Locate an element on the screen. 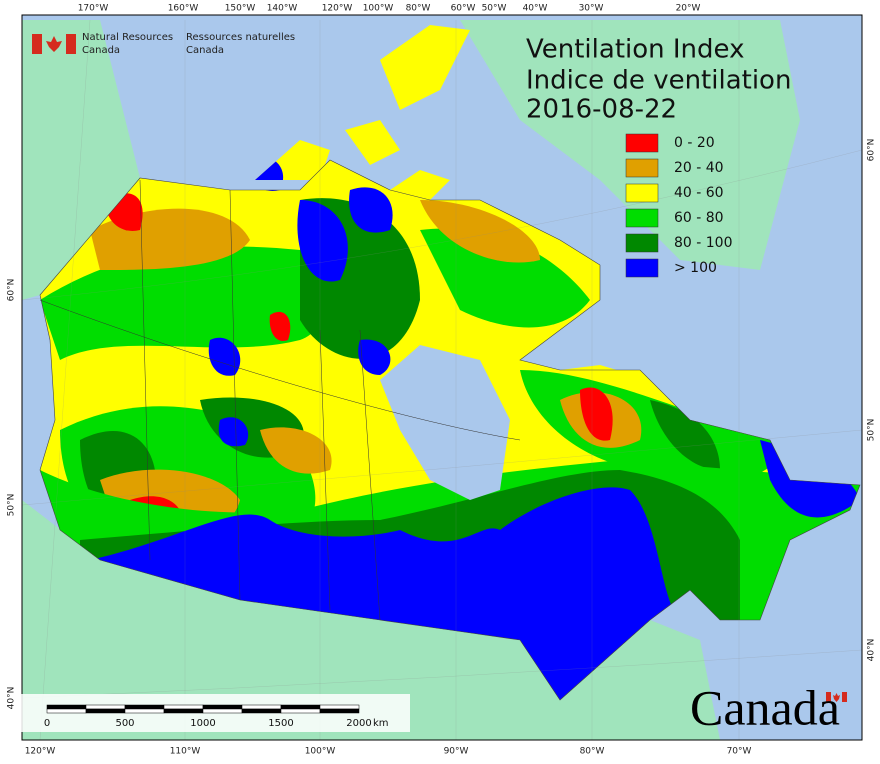 This screenshot has height=764, width=880. title-date: 2016-08-22 is located at coordinates (601, 110).